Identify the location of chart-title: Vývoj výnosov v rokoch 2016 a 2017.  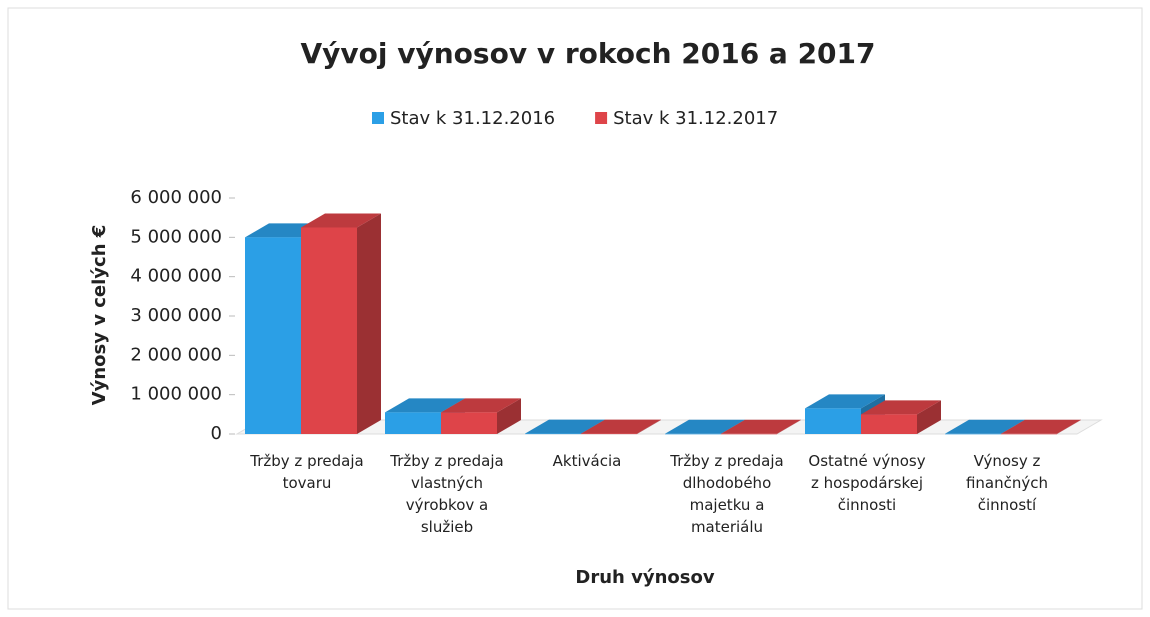
(587, 53).